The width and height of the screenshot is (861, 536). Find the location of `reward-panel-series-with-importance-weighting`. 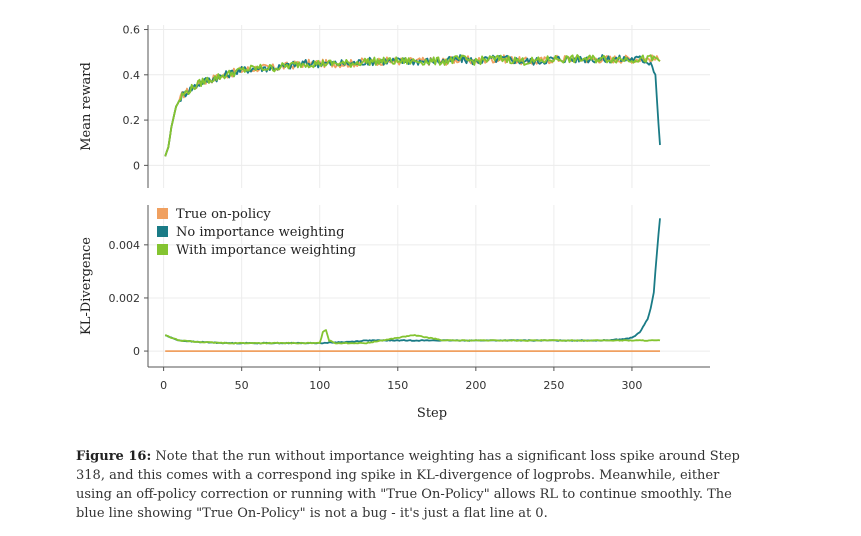

reward-panel-series-with-importance-weighting is located at coordinates (412, 105).